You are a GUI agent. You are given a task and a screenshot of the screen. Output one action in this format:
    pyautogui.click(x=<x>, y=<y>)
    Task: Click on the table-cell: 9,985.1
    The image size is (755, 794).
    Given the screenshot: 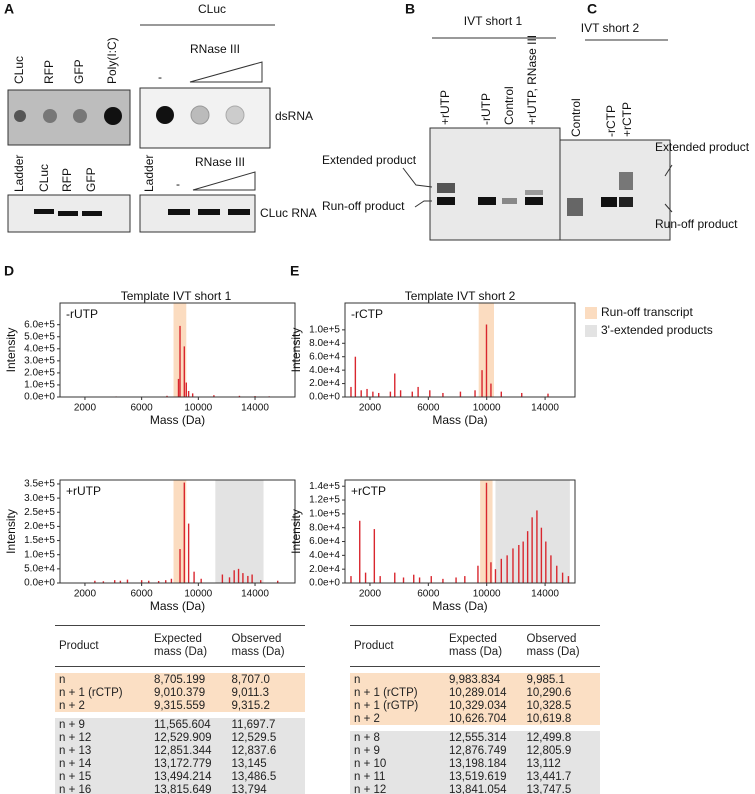 What is the action you would take?
    pyautogui.click(x=561, y=679)
    